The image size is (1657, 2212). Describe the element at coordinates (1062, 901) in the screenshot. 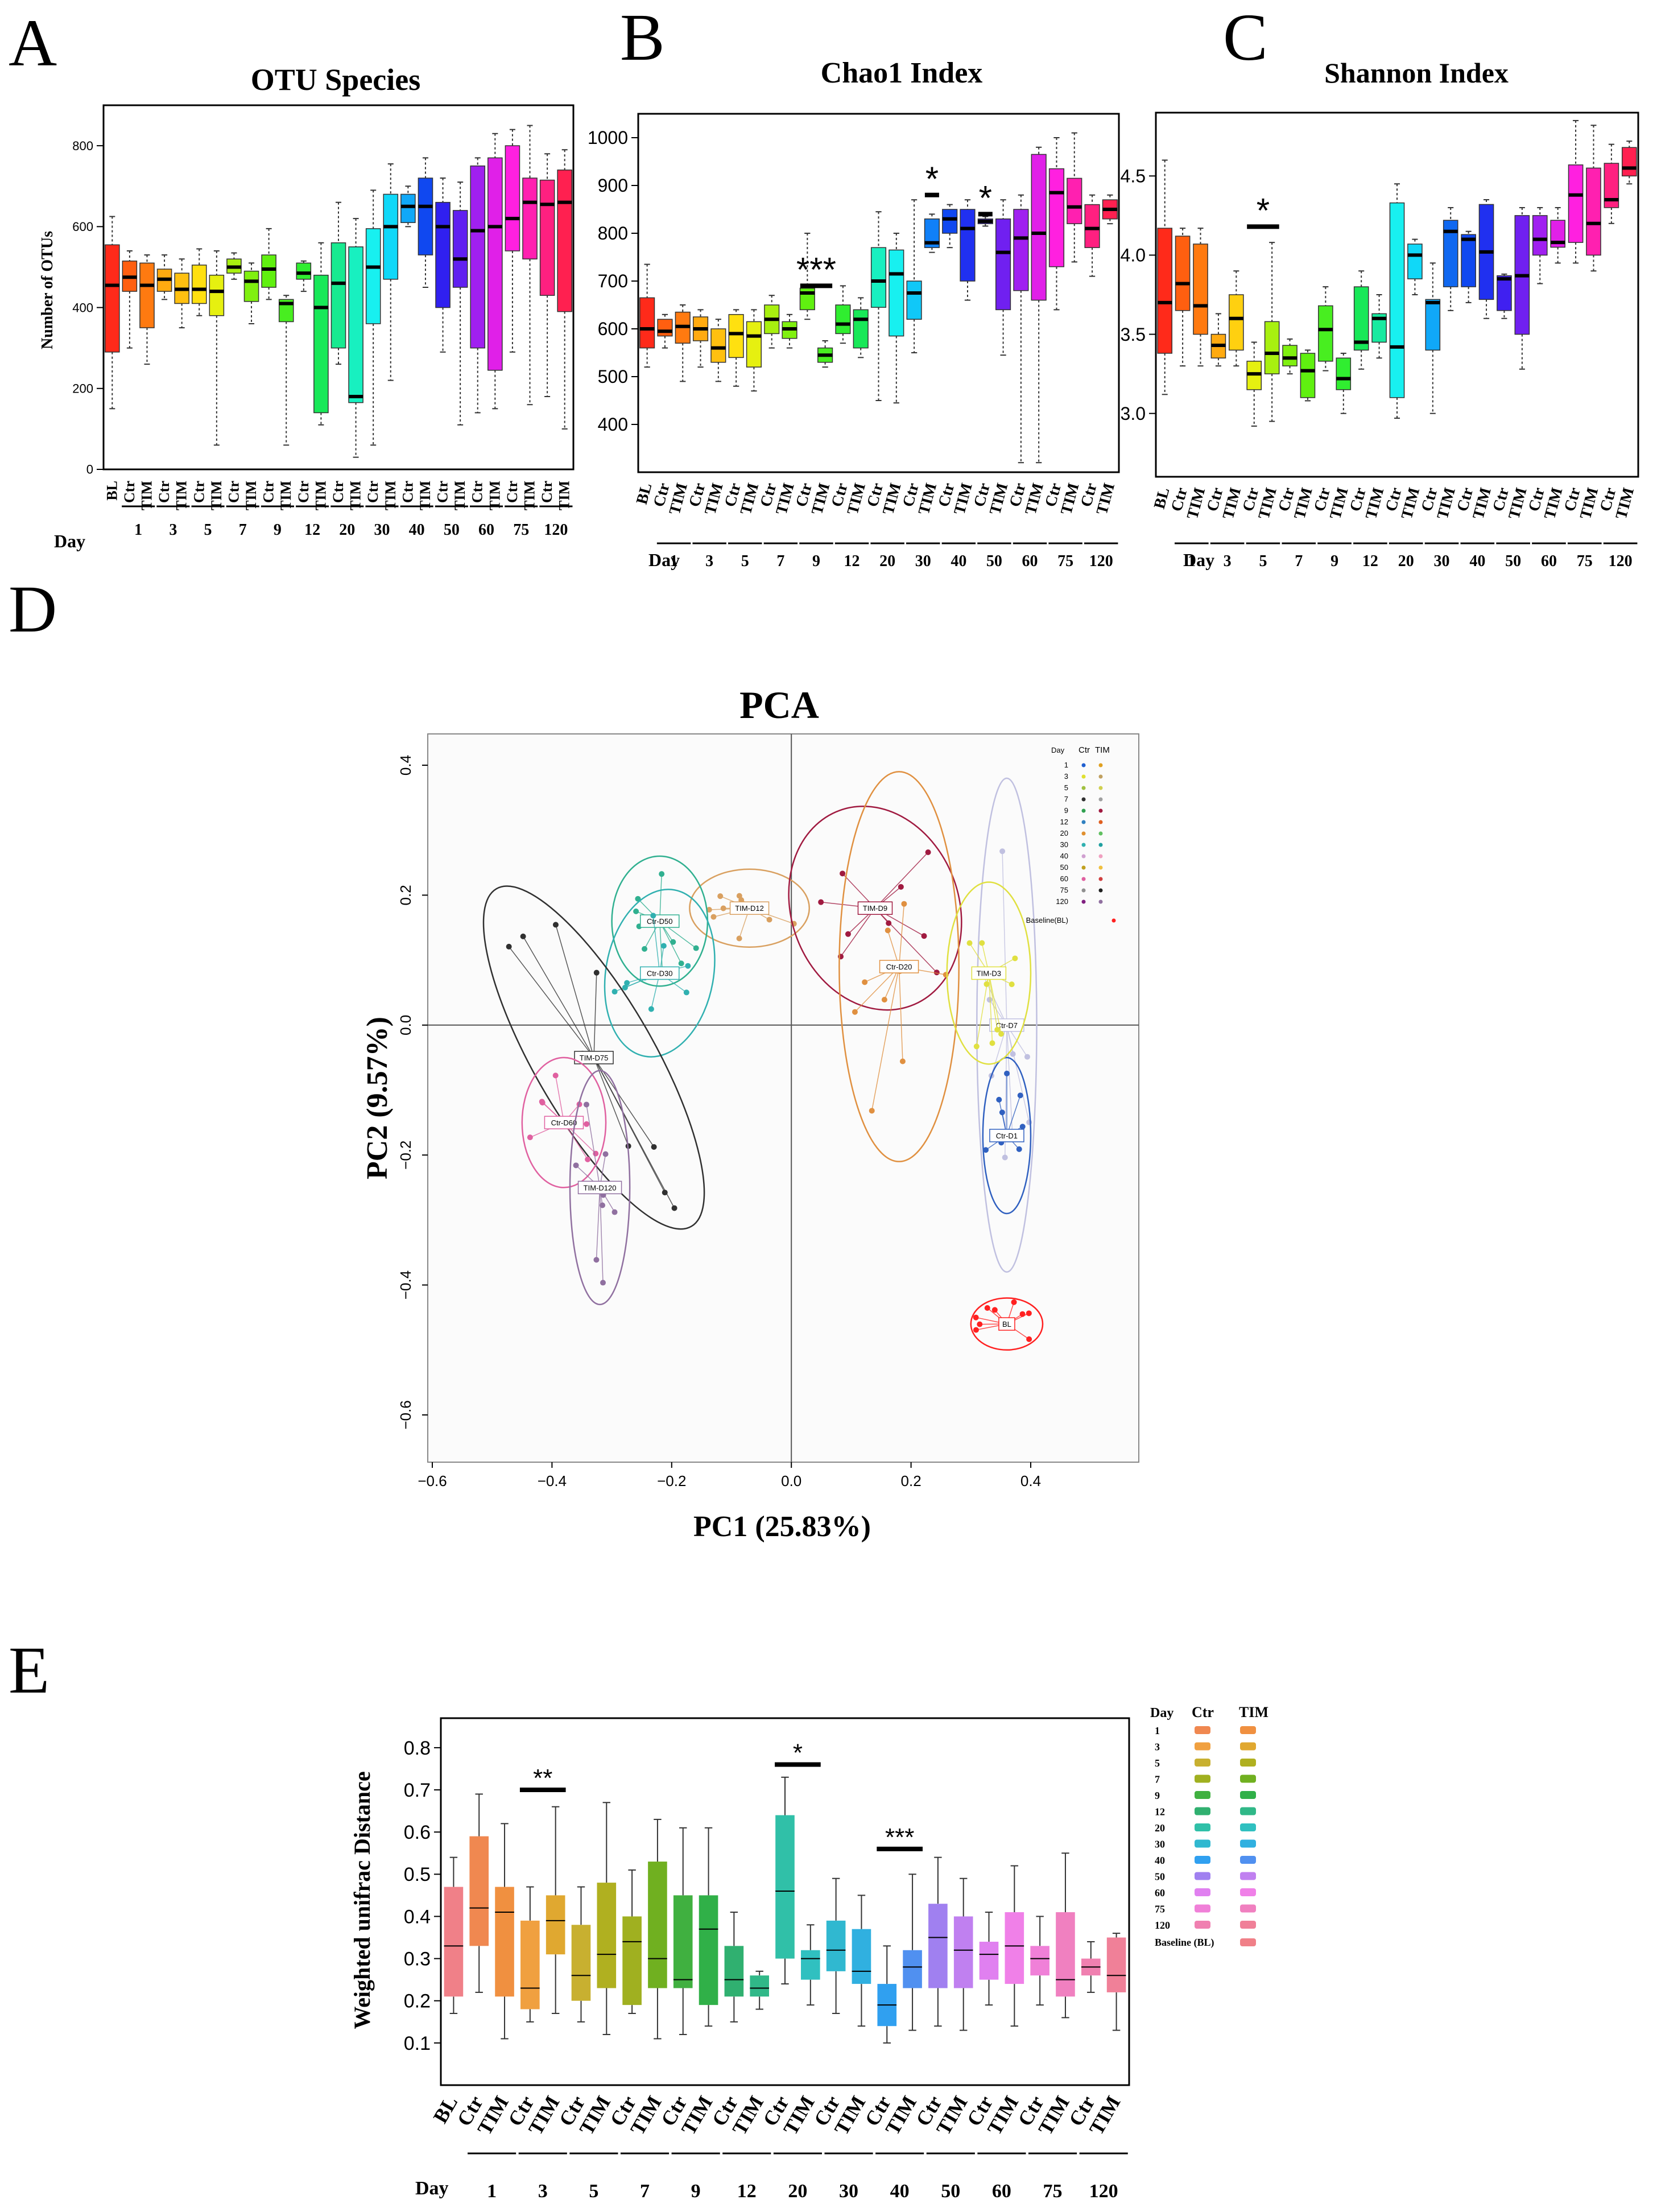

I see `legend-day-label: 120` at that location.